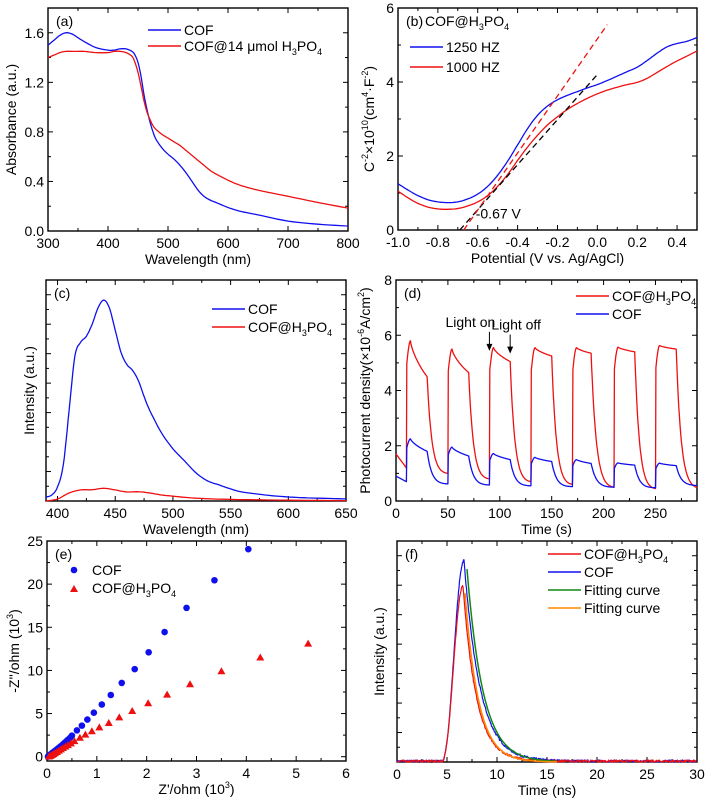  What do you see at coordinates (48, 243) in the screenshot?
I see `x-tick-label: 300` at bounding box center [48, 243].